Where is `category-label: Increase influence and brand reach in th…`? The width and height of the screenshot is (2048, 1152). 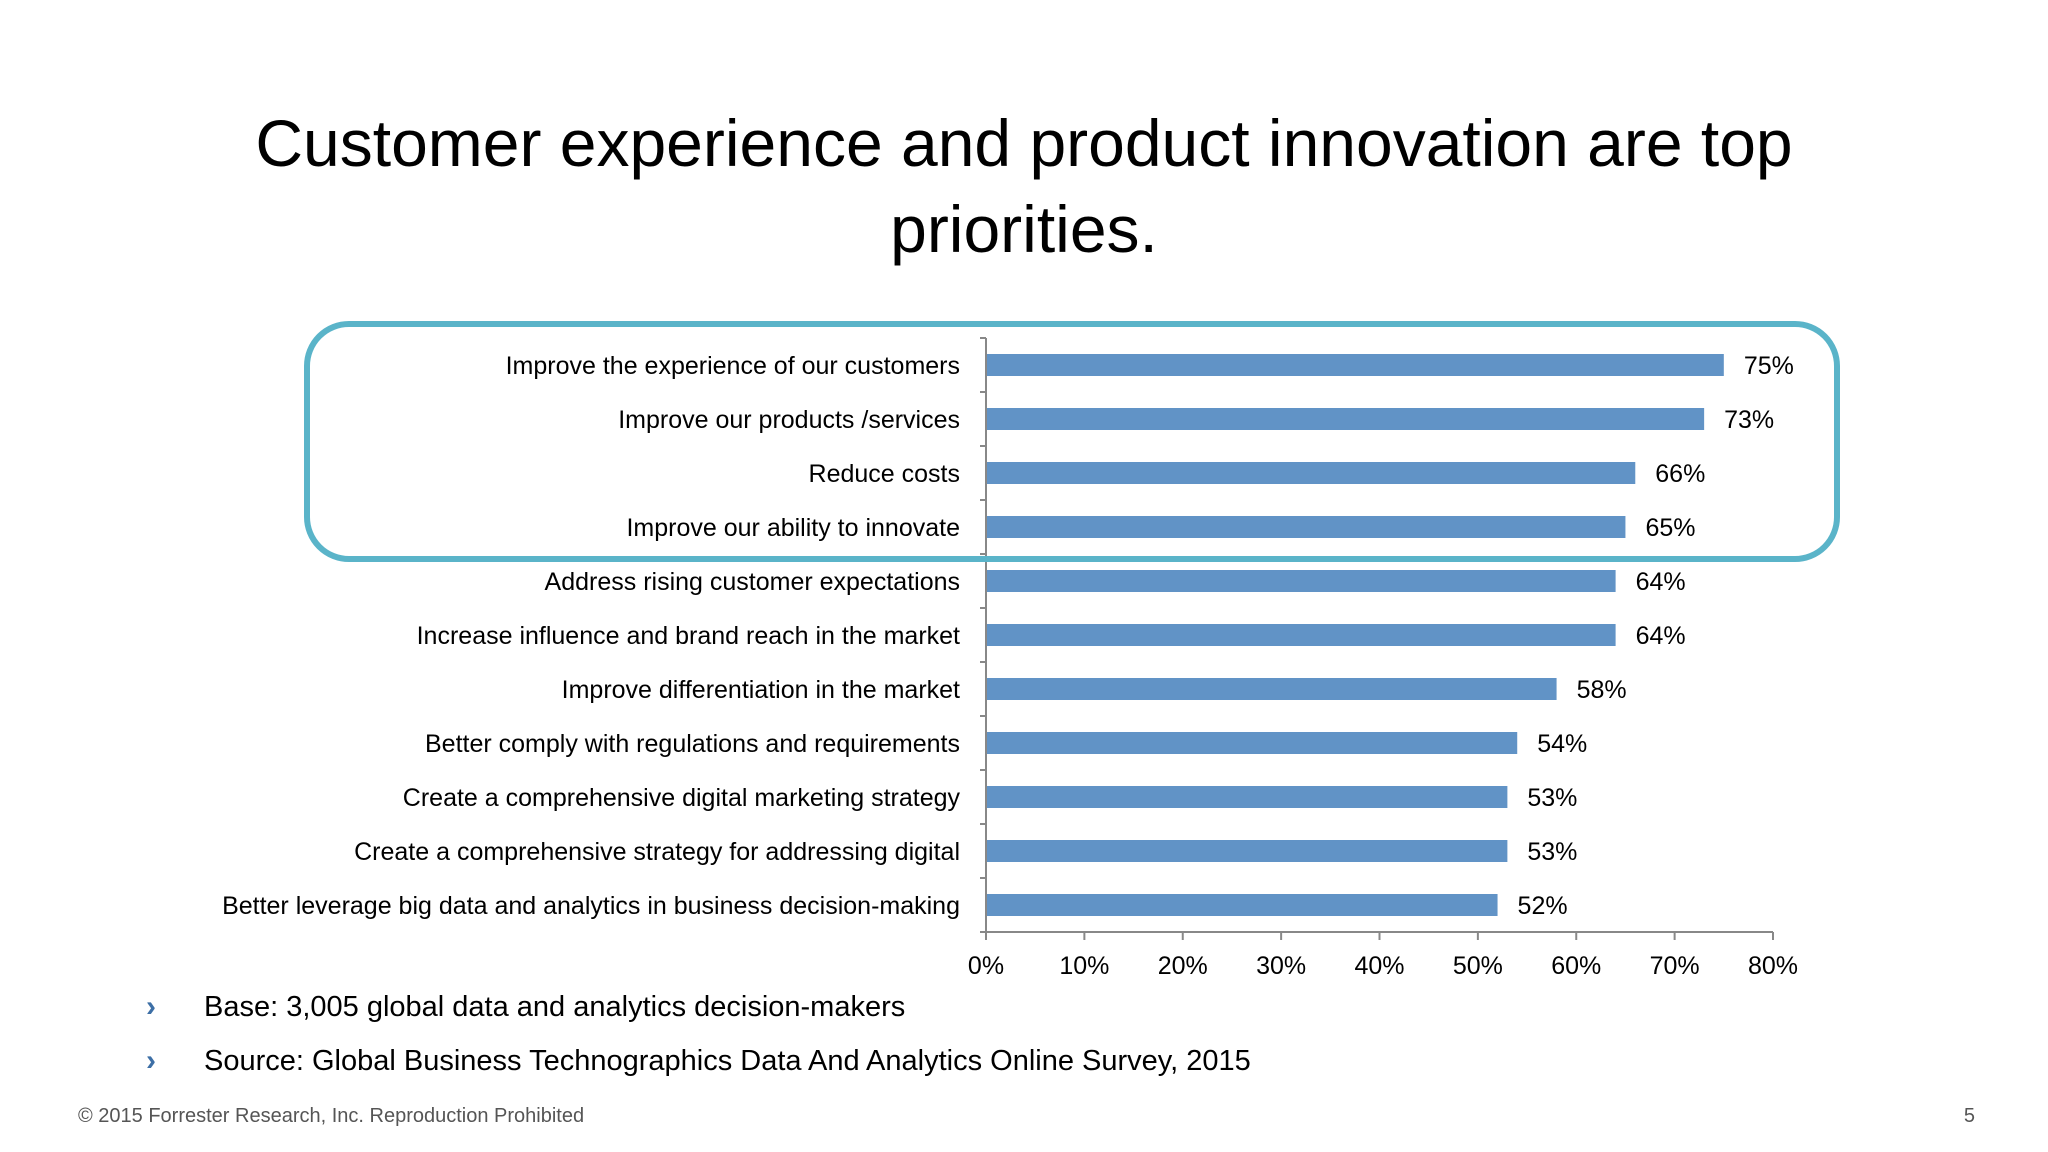
category-label: Increase influence and brand reach in th… is located at coordinates (688, 636).